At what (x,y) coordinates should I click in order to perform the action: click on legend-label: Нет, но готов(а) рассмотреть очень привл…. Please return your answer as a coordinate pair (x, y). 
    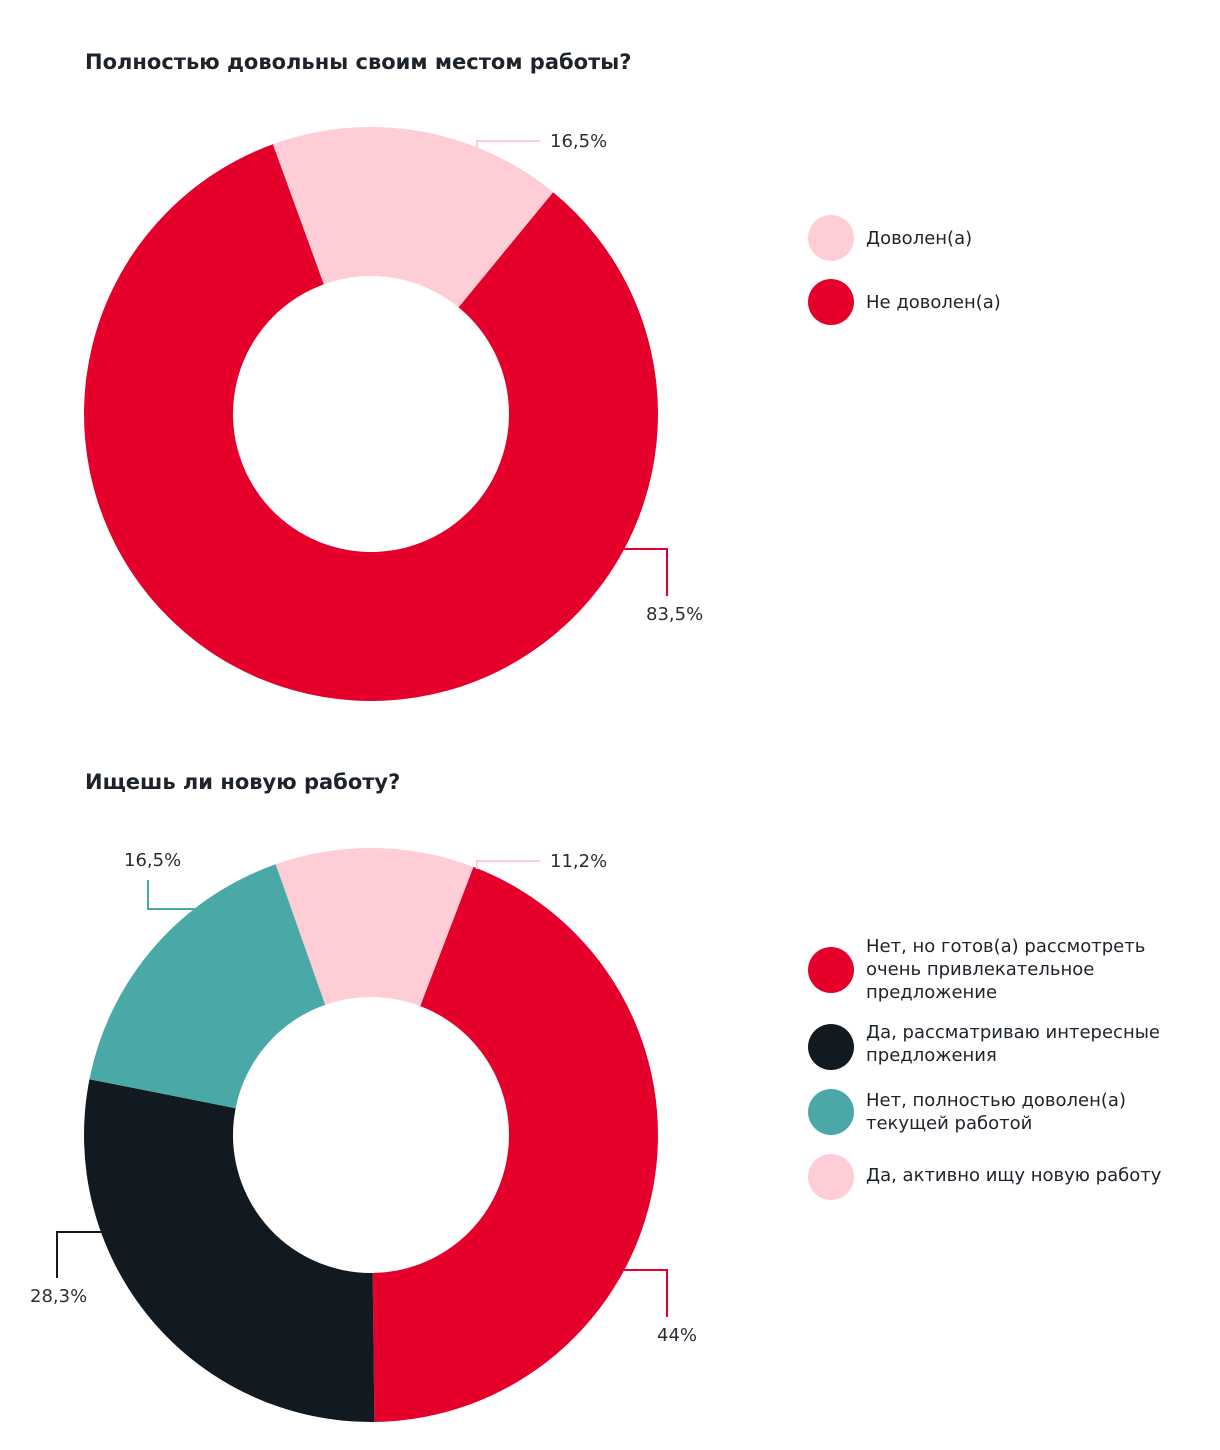
    Looking at the image, I should click on (1006, 969).